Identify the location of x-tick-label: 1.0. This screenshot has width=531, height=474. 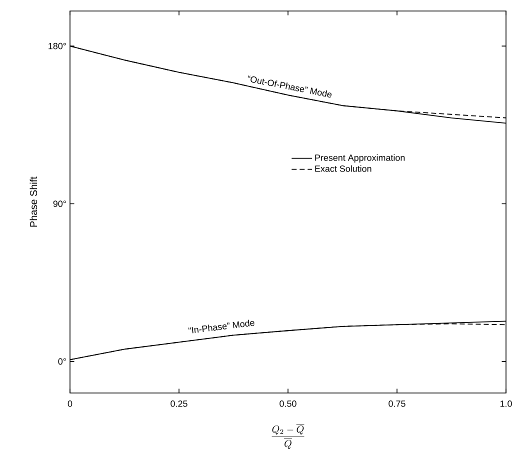
(506, 403).